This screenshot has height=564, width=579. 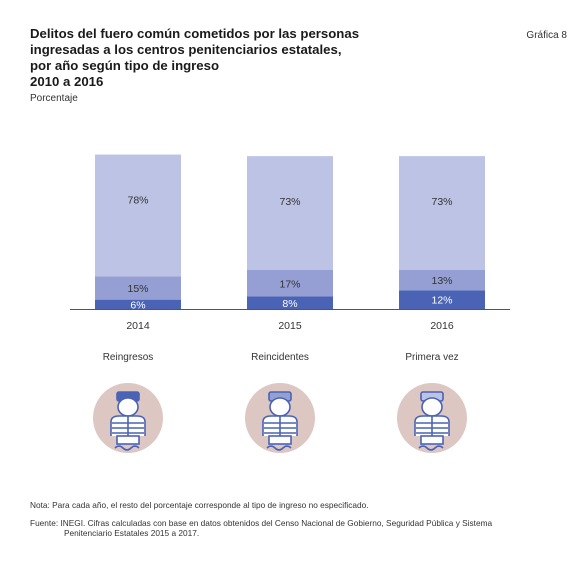 I want to click on label-primera-vez-2016: 73%, so click(x=441, y=202).